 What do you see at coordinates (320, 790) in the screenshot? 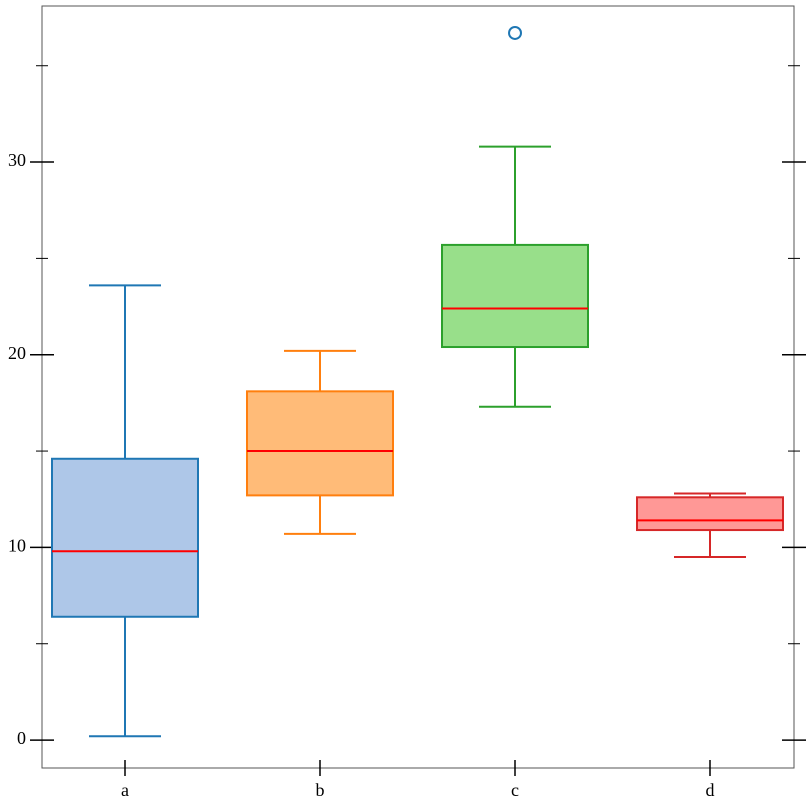
I see `x-tick-label: b` at bounding box center [320, 790].